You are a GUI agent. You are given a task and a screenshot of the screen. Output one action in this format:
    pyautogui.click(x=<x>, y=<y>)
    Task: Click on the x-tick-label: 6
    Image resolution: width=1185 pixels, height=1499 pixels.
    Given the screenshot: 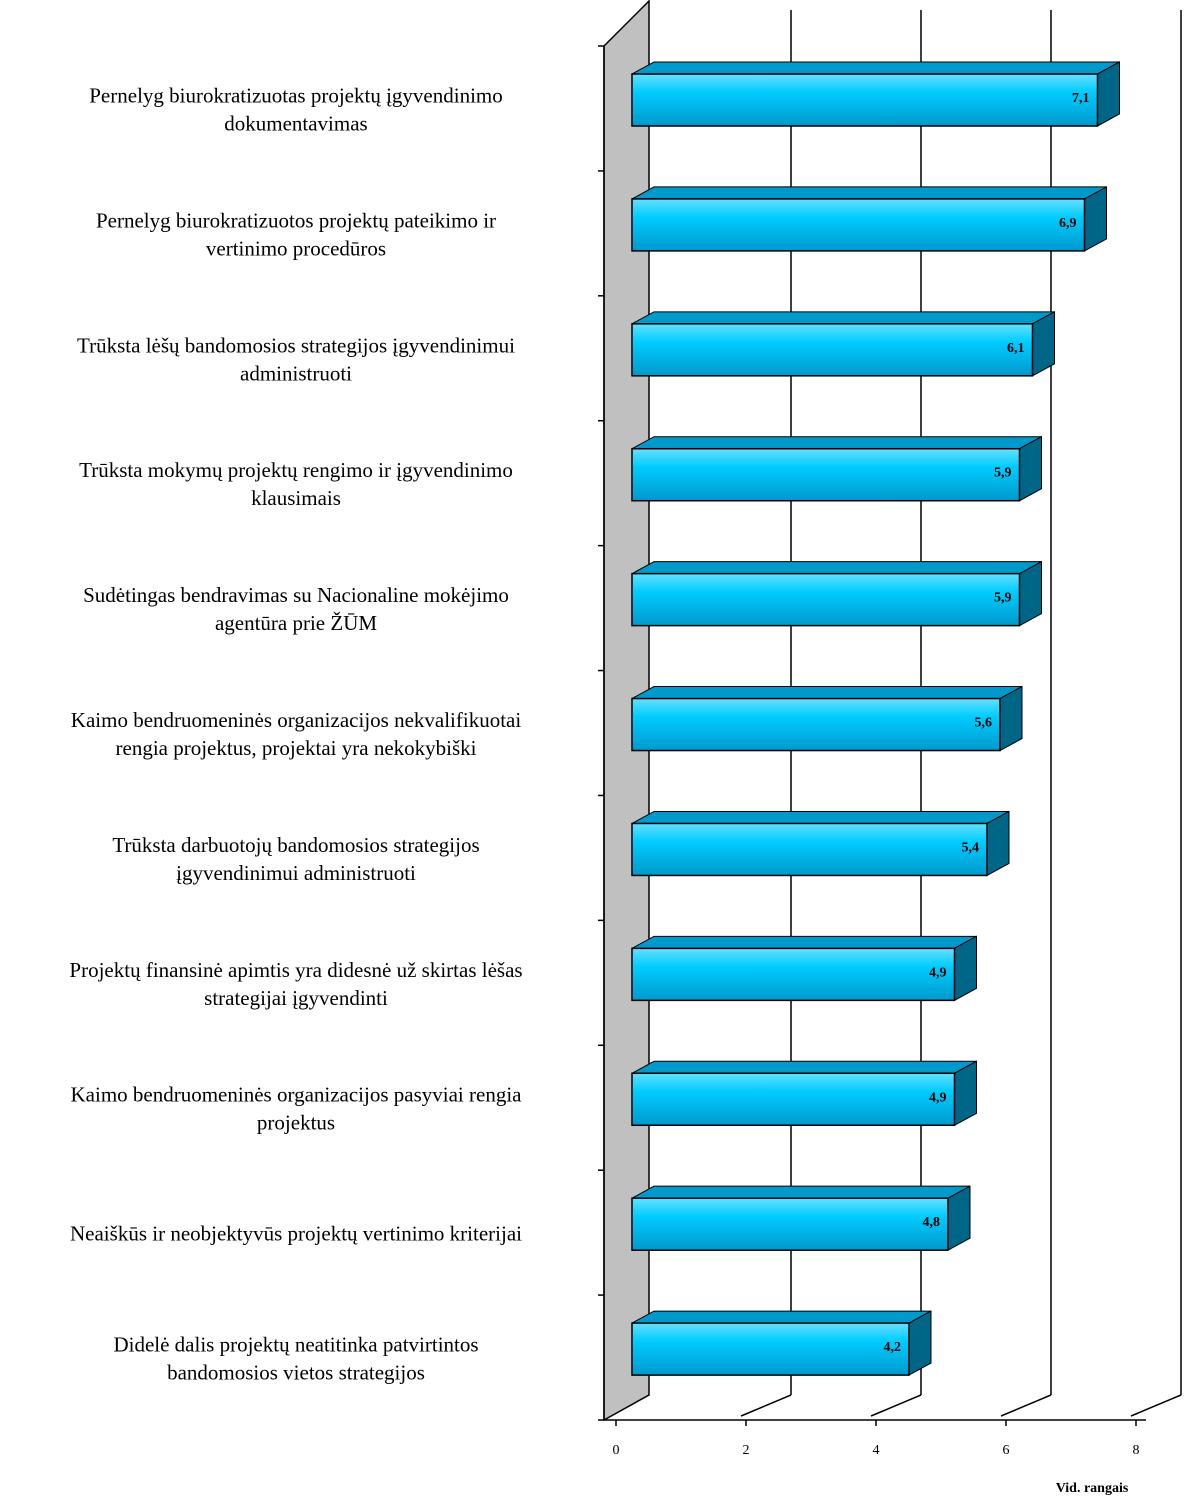 What is the action you would take?
    pyautogui.click(x=1006, y=1450)
    